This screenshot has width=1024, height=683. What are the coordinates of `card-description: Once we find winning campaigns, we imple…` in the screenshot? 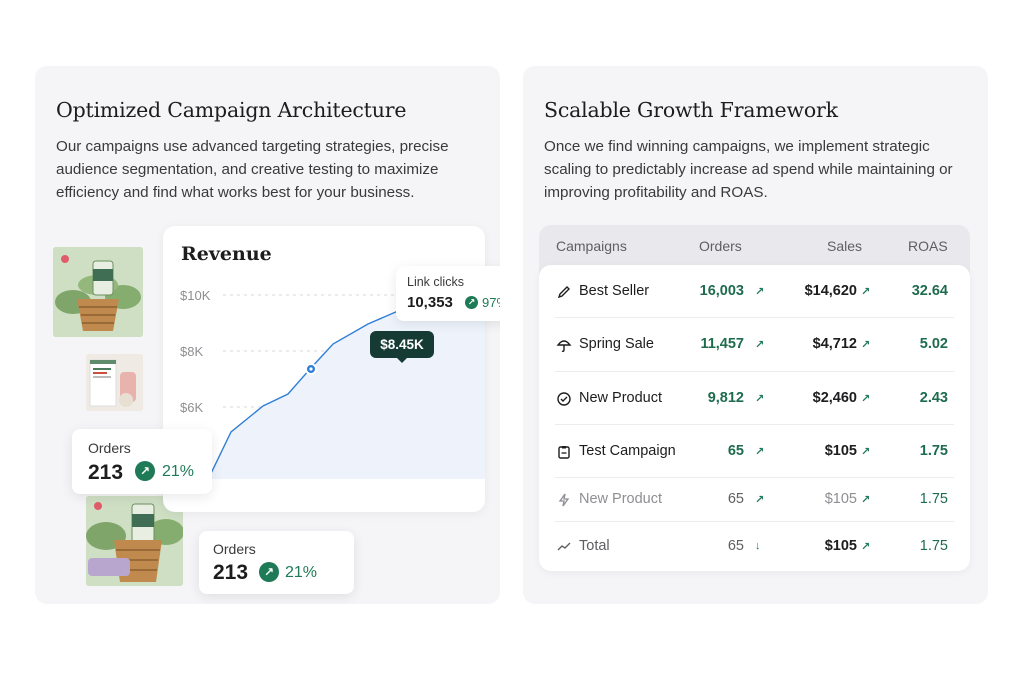 It's located at (748, 169).